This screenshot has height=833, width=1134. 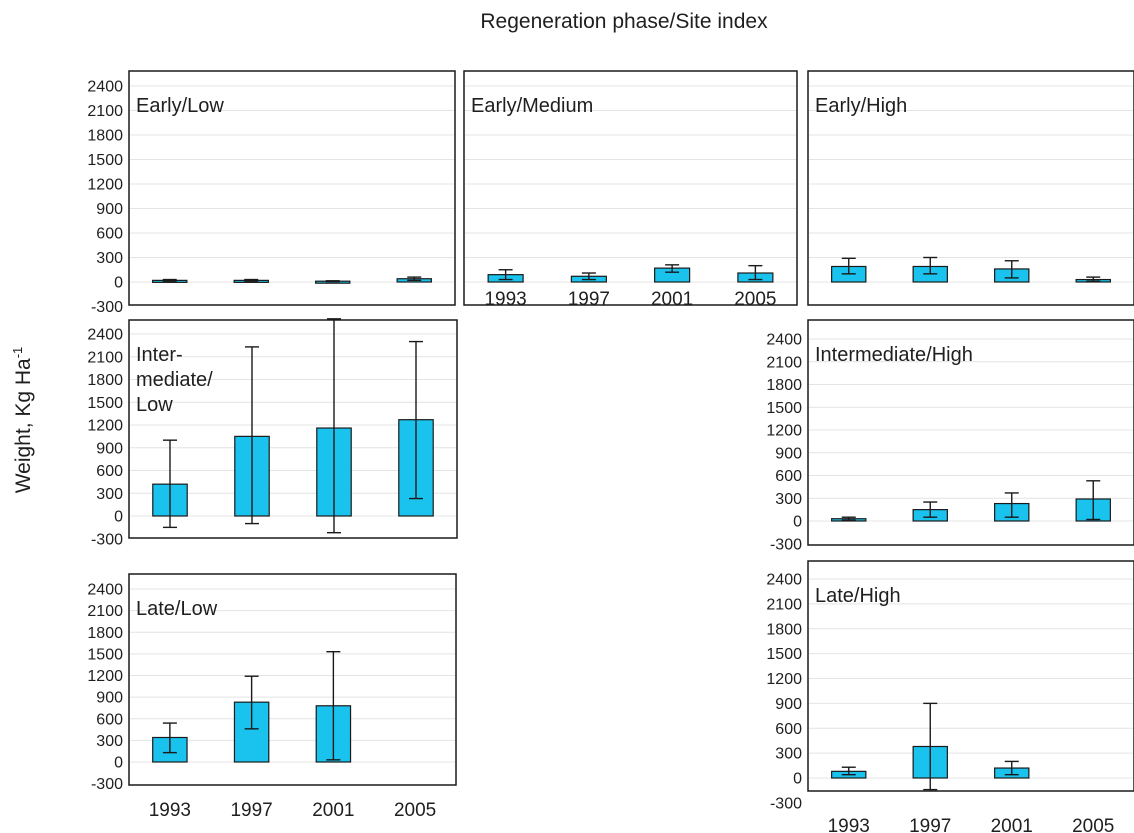 I want to click on panel-title: Late/Low, so click(x=177, y=609).